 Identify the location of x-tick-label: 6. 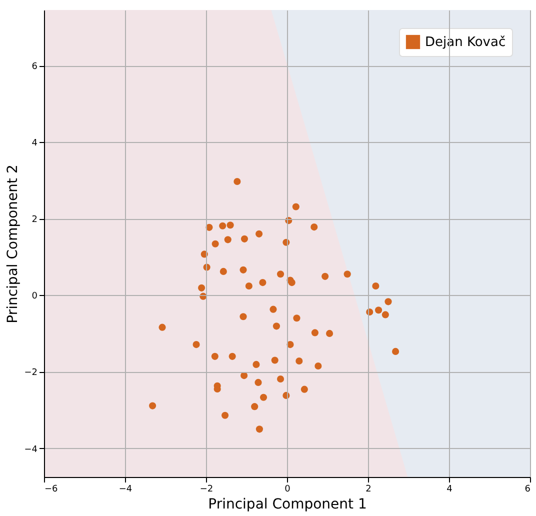
(527, 489).